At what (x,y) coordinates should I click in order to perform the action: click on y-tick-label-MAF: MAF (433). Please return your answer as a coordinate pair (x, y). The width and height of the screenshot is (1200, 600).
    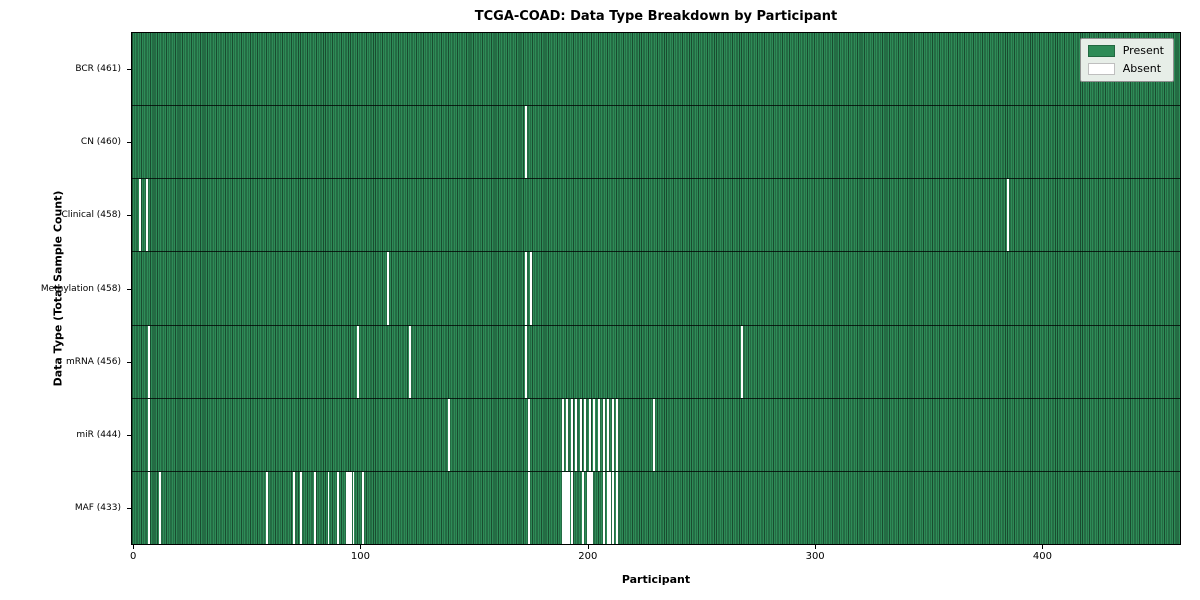
    Looking at the image, I should click on (97, 508).